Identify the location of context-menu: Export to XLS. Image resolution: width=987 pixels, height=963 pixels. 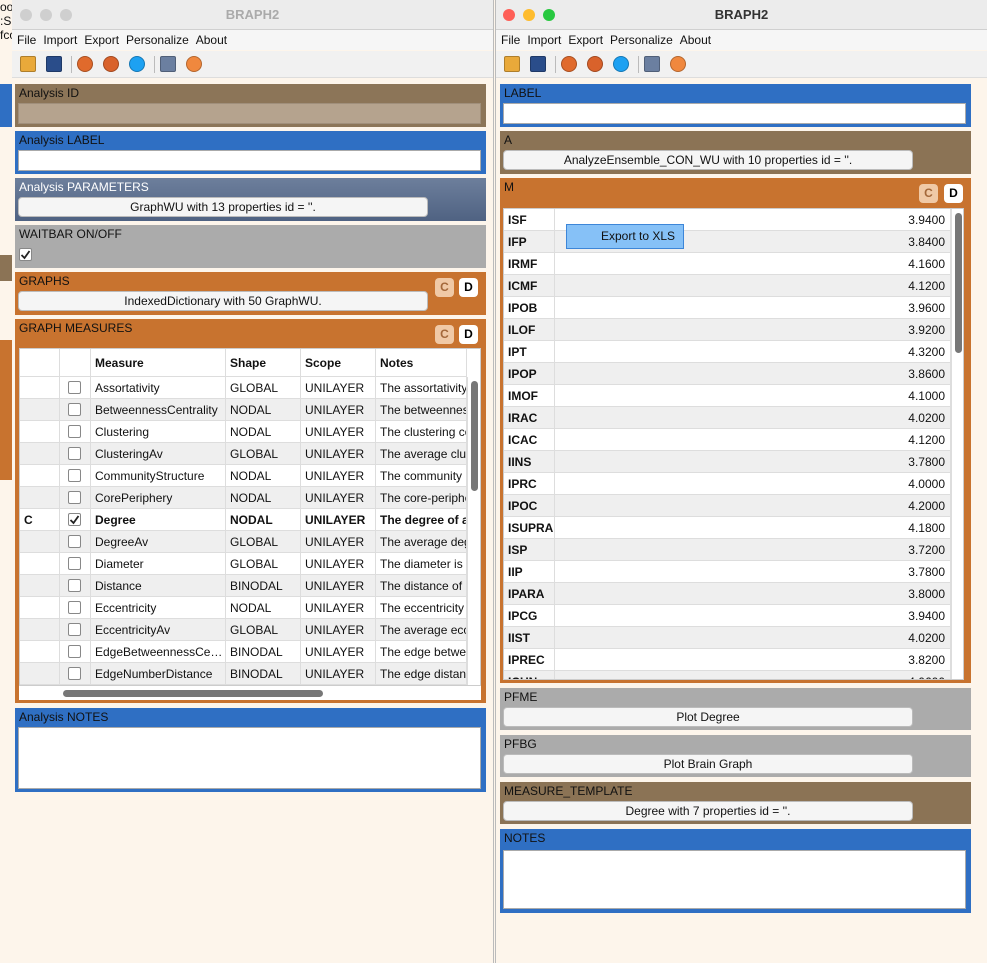
(625, 236).